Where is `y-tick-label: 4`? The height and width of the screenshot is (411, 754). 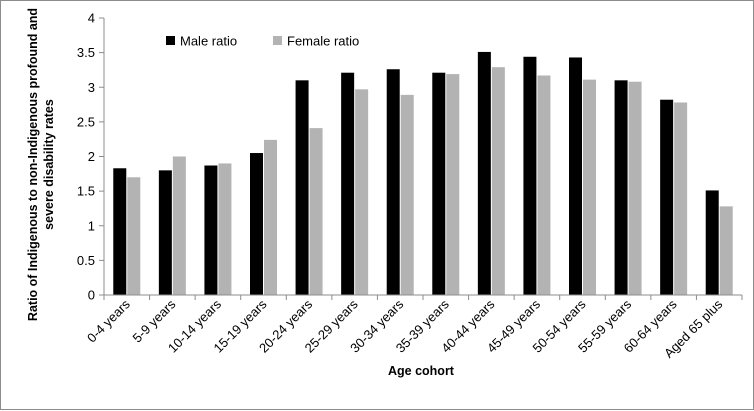 y-tick-label: 4 is located at coordinates (91, 18).